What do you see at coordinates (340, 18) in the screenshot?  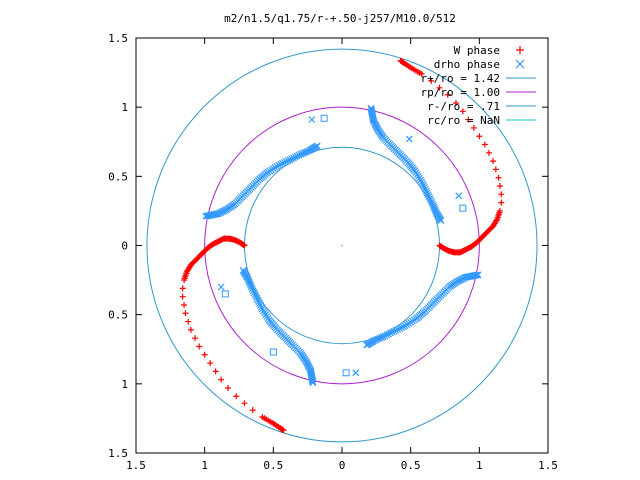 I see `chart-title: m2/n1.5/q1.75/r-+.50-j257/M10.0/512` at bounding box center [340, 18].